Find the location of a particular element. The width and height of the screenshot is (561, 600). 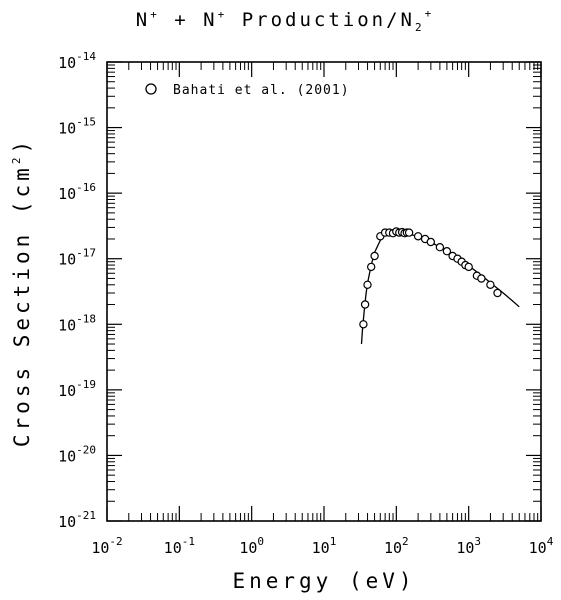

y-tick-label: 10-19 is located at coordinates (77, 389).